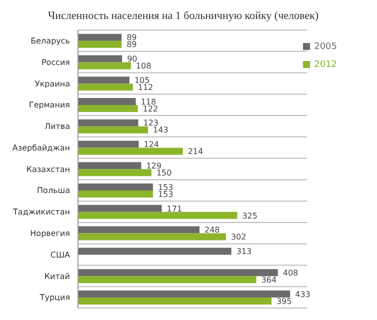  I want to click on data-label: 364, so click(269, 279).